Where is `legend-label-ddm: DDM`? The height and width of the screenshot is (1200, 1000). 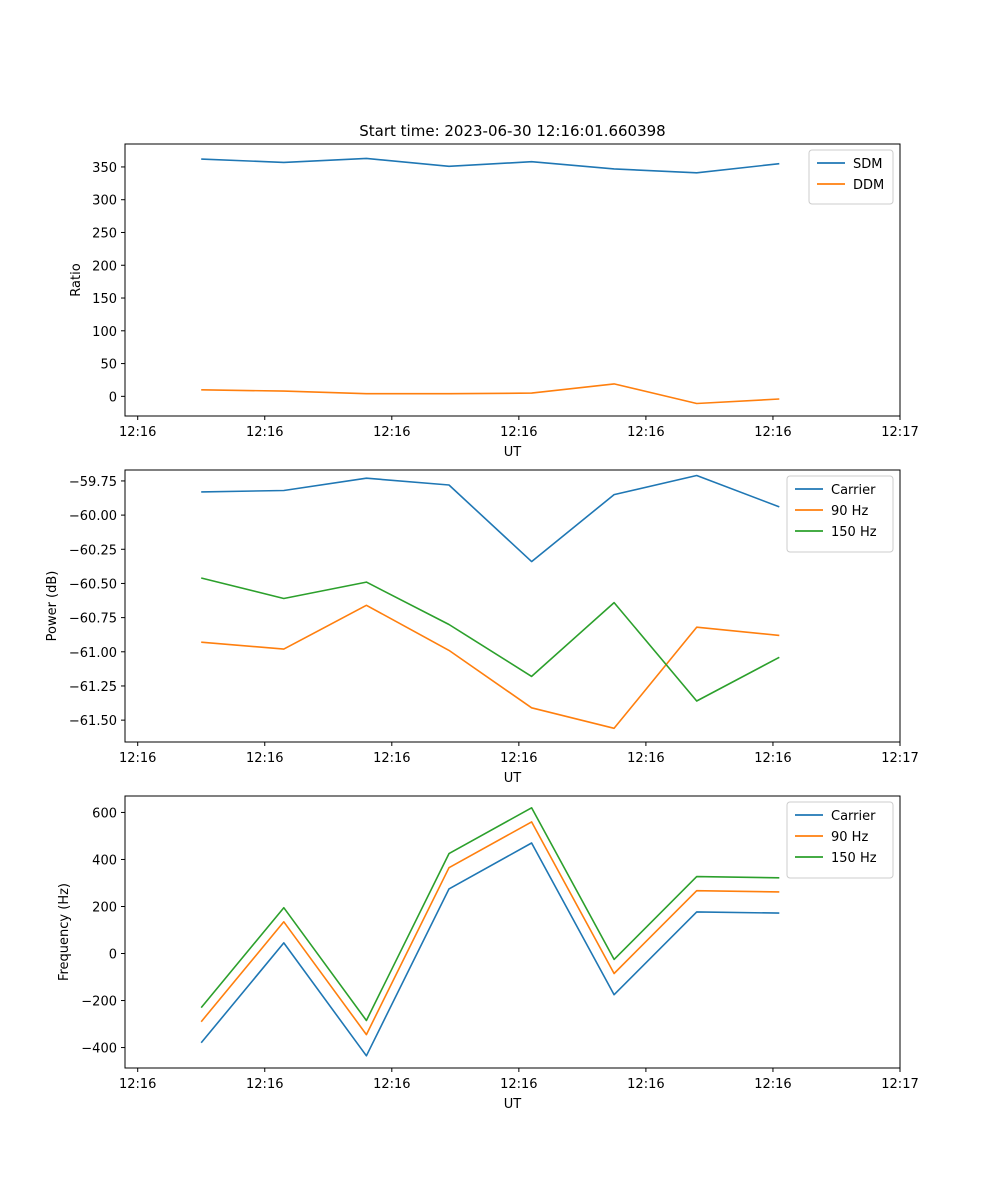
legend-label-ddm: DDM is located at coordinates (868, 185).